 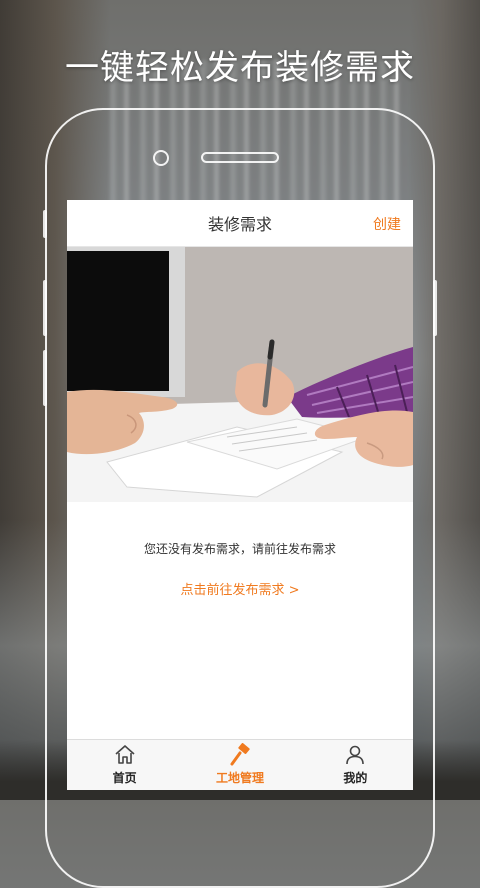 I want to click on app-header: 装修需求 创建, so click(x=240, y=223).